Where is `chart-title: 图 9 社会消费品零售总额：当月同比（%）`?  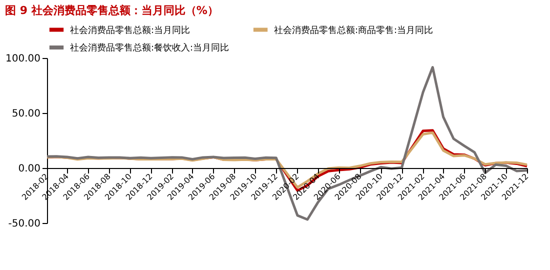
chart-title: 图 9 社会消费品零售总额：当月同比（%） is located at coordinates (111, 10).